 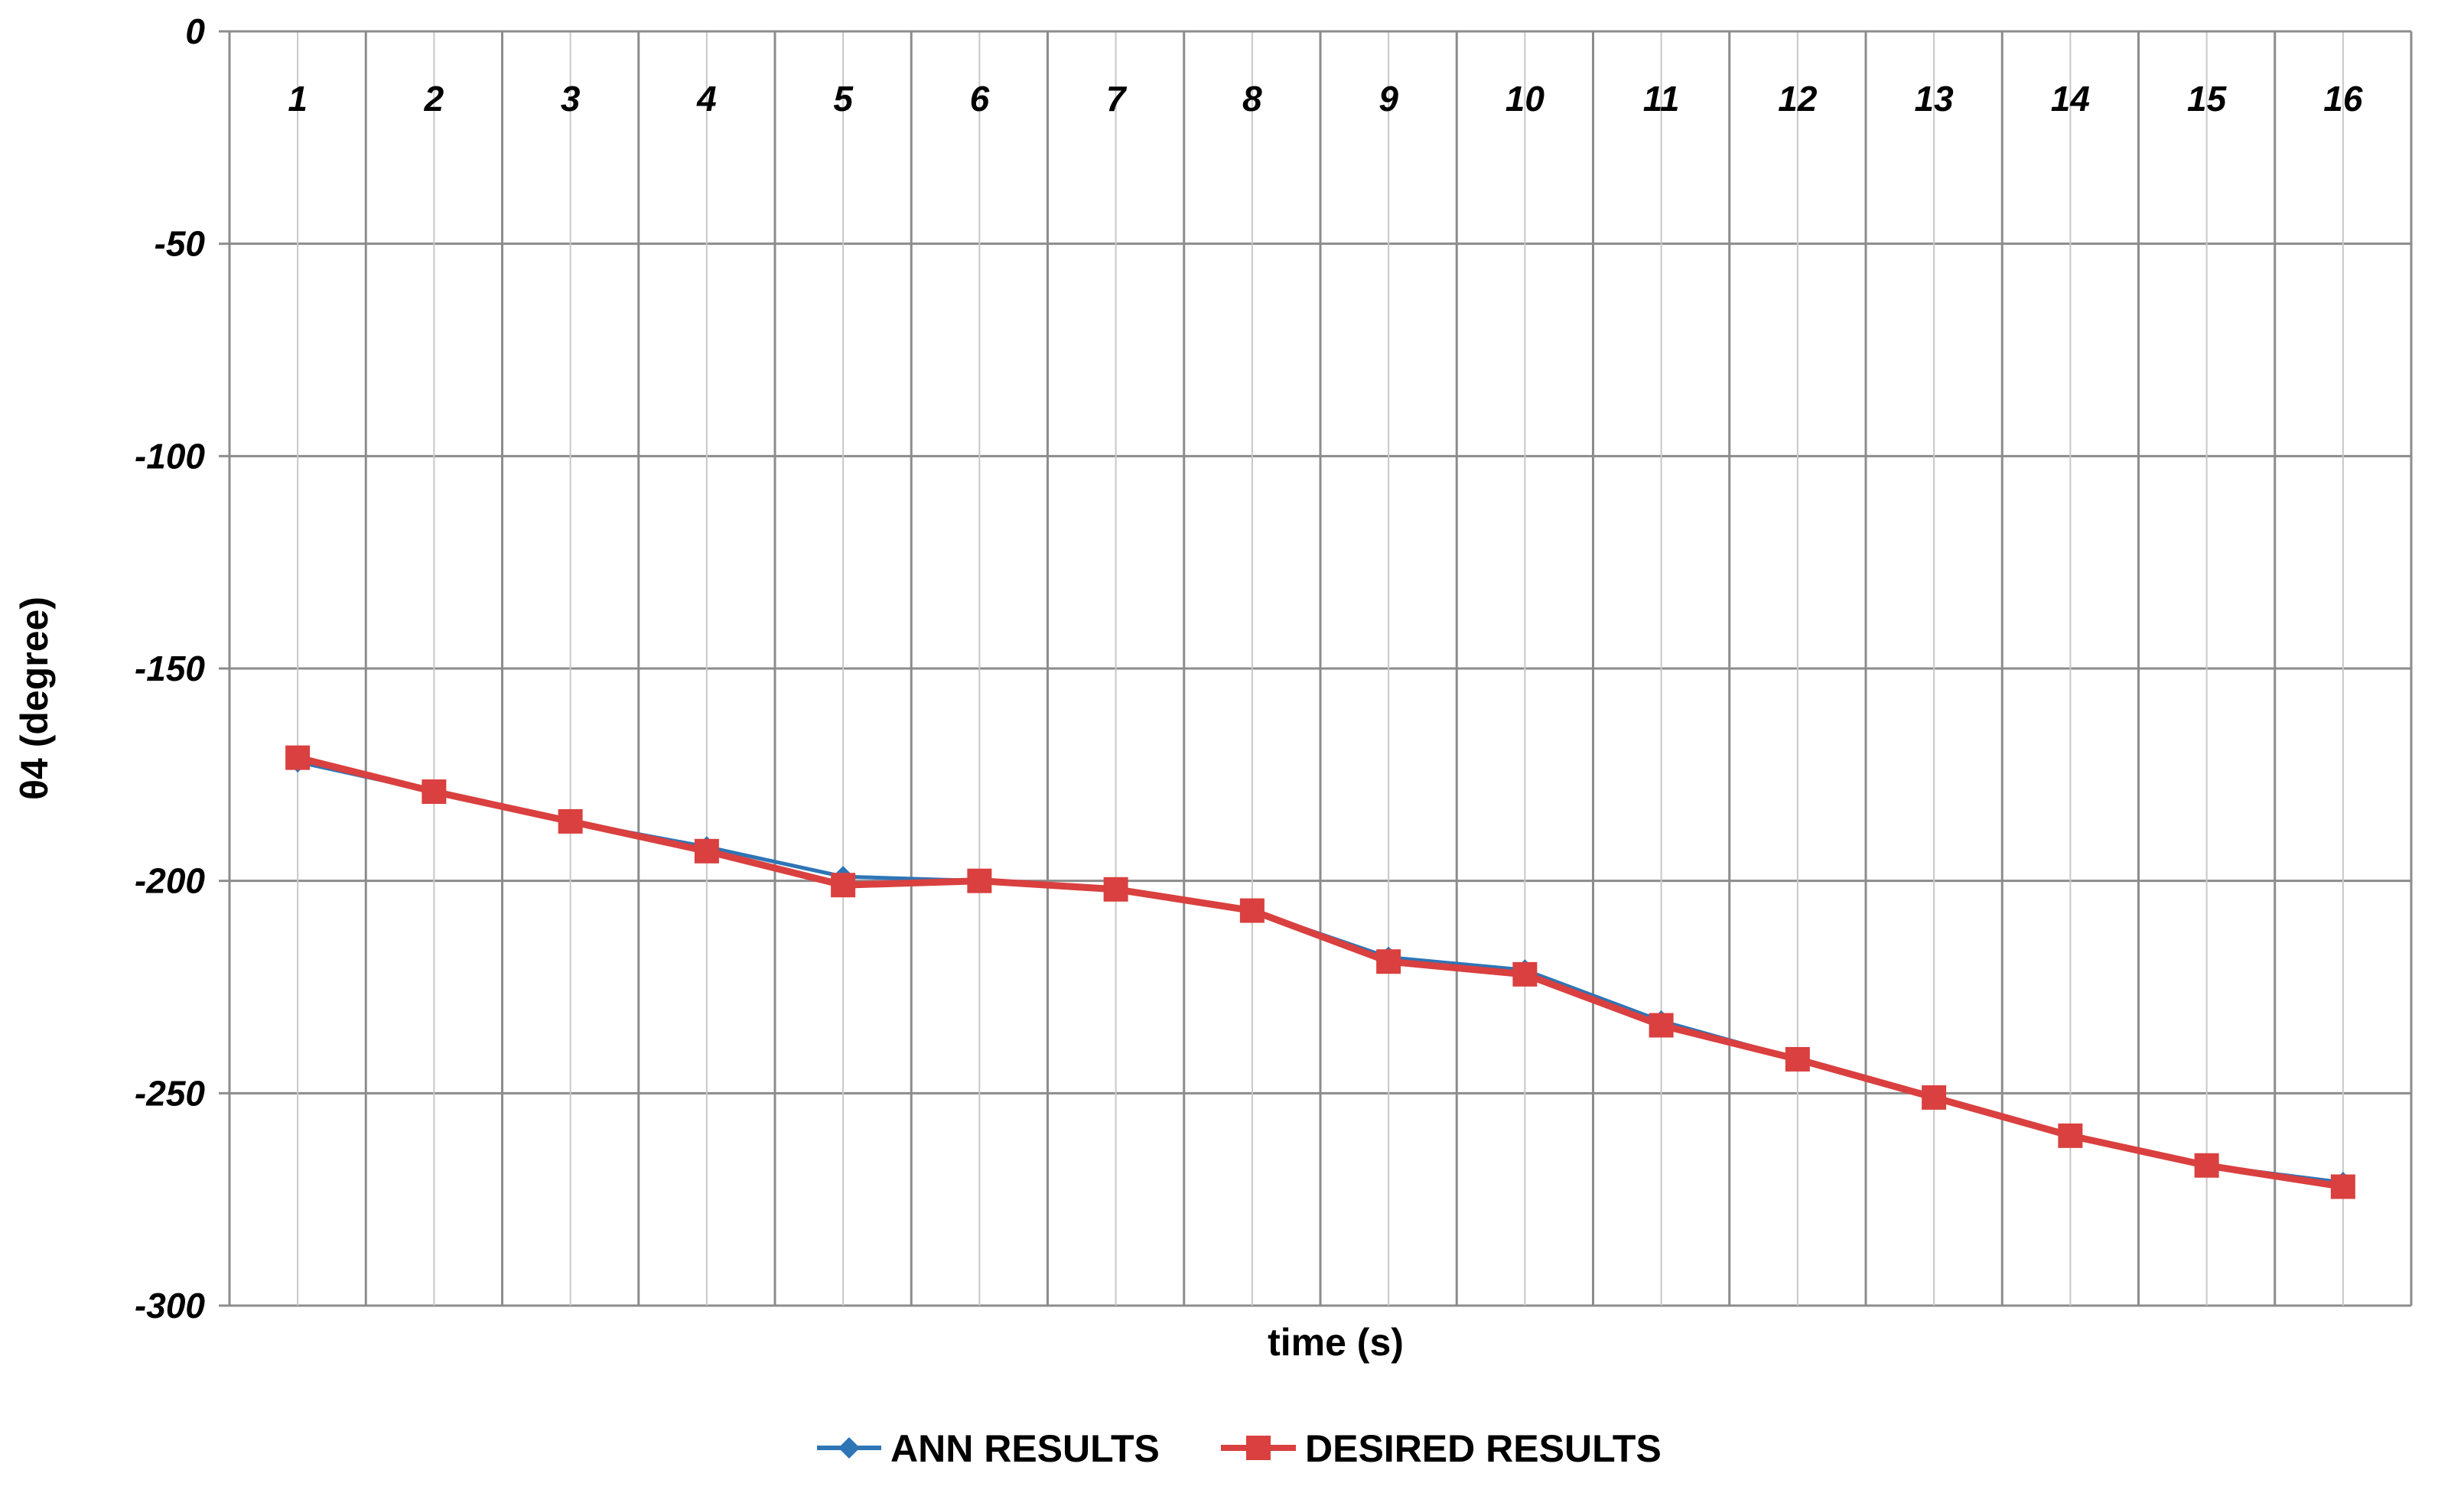 What do you see at coordinates (1525, 99) in the screenshot?
I see `x-tick-label: 10` at bounding box center [1525, 99].